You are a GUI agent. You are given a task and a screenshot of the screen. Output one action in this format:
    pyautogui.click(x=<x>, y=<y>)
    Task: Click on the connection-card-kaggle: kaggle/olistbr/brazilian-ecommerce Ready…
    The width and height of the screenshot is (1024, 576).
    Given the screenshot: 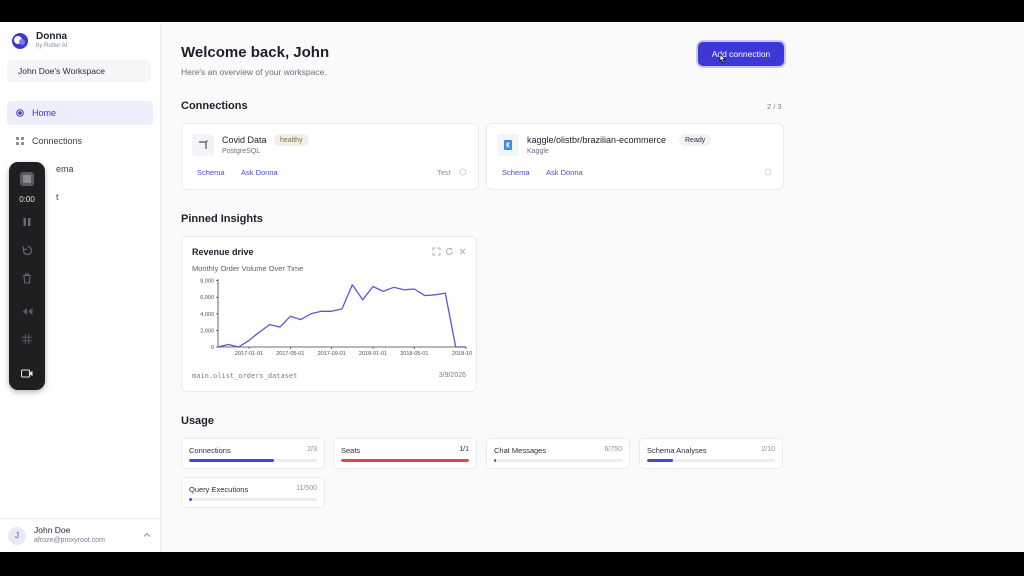 What is the action you would take?
    pyautogui.click(x=635, y=156)
    